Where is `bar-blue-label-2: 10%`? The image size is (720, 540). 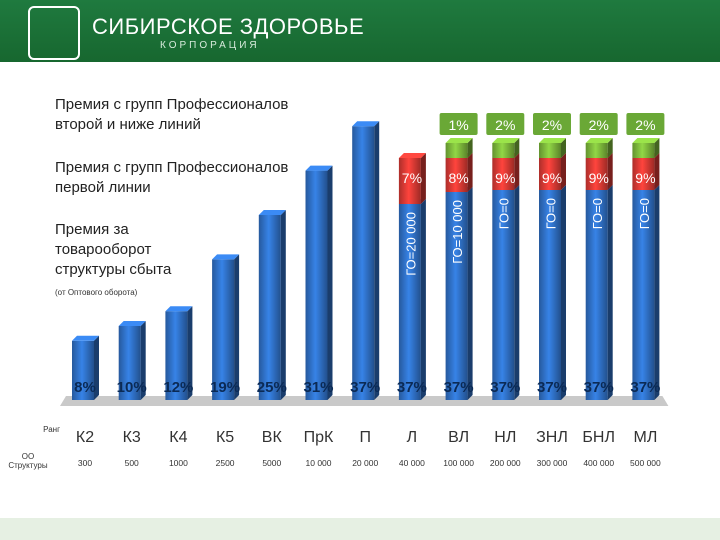 bar-blue-label-2: 10% is located at coordinates (132, 387).